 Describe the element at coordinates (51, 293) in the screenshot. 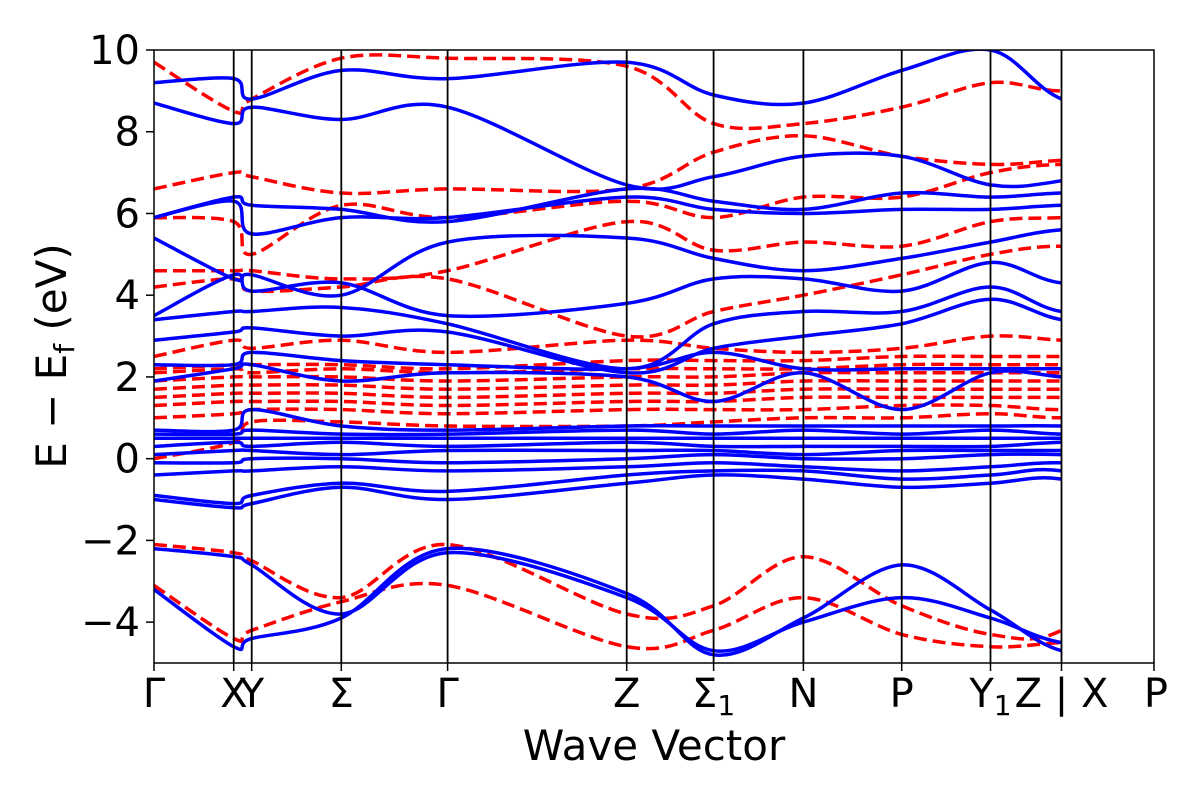

I see `y-axis-title-unit: (eV)` at that location.